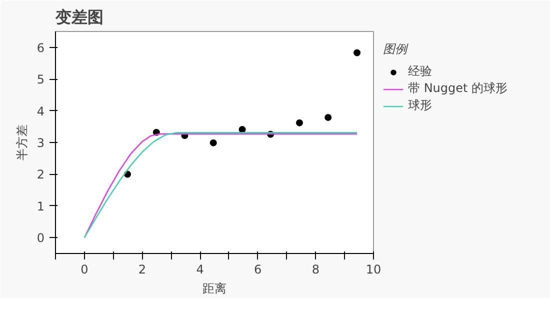  I want to click on chart-title: 变差图, so click(79, 17).